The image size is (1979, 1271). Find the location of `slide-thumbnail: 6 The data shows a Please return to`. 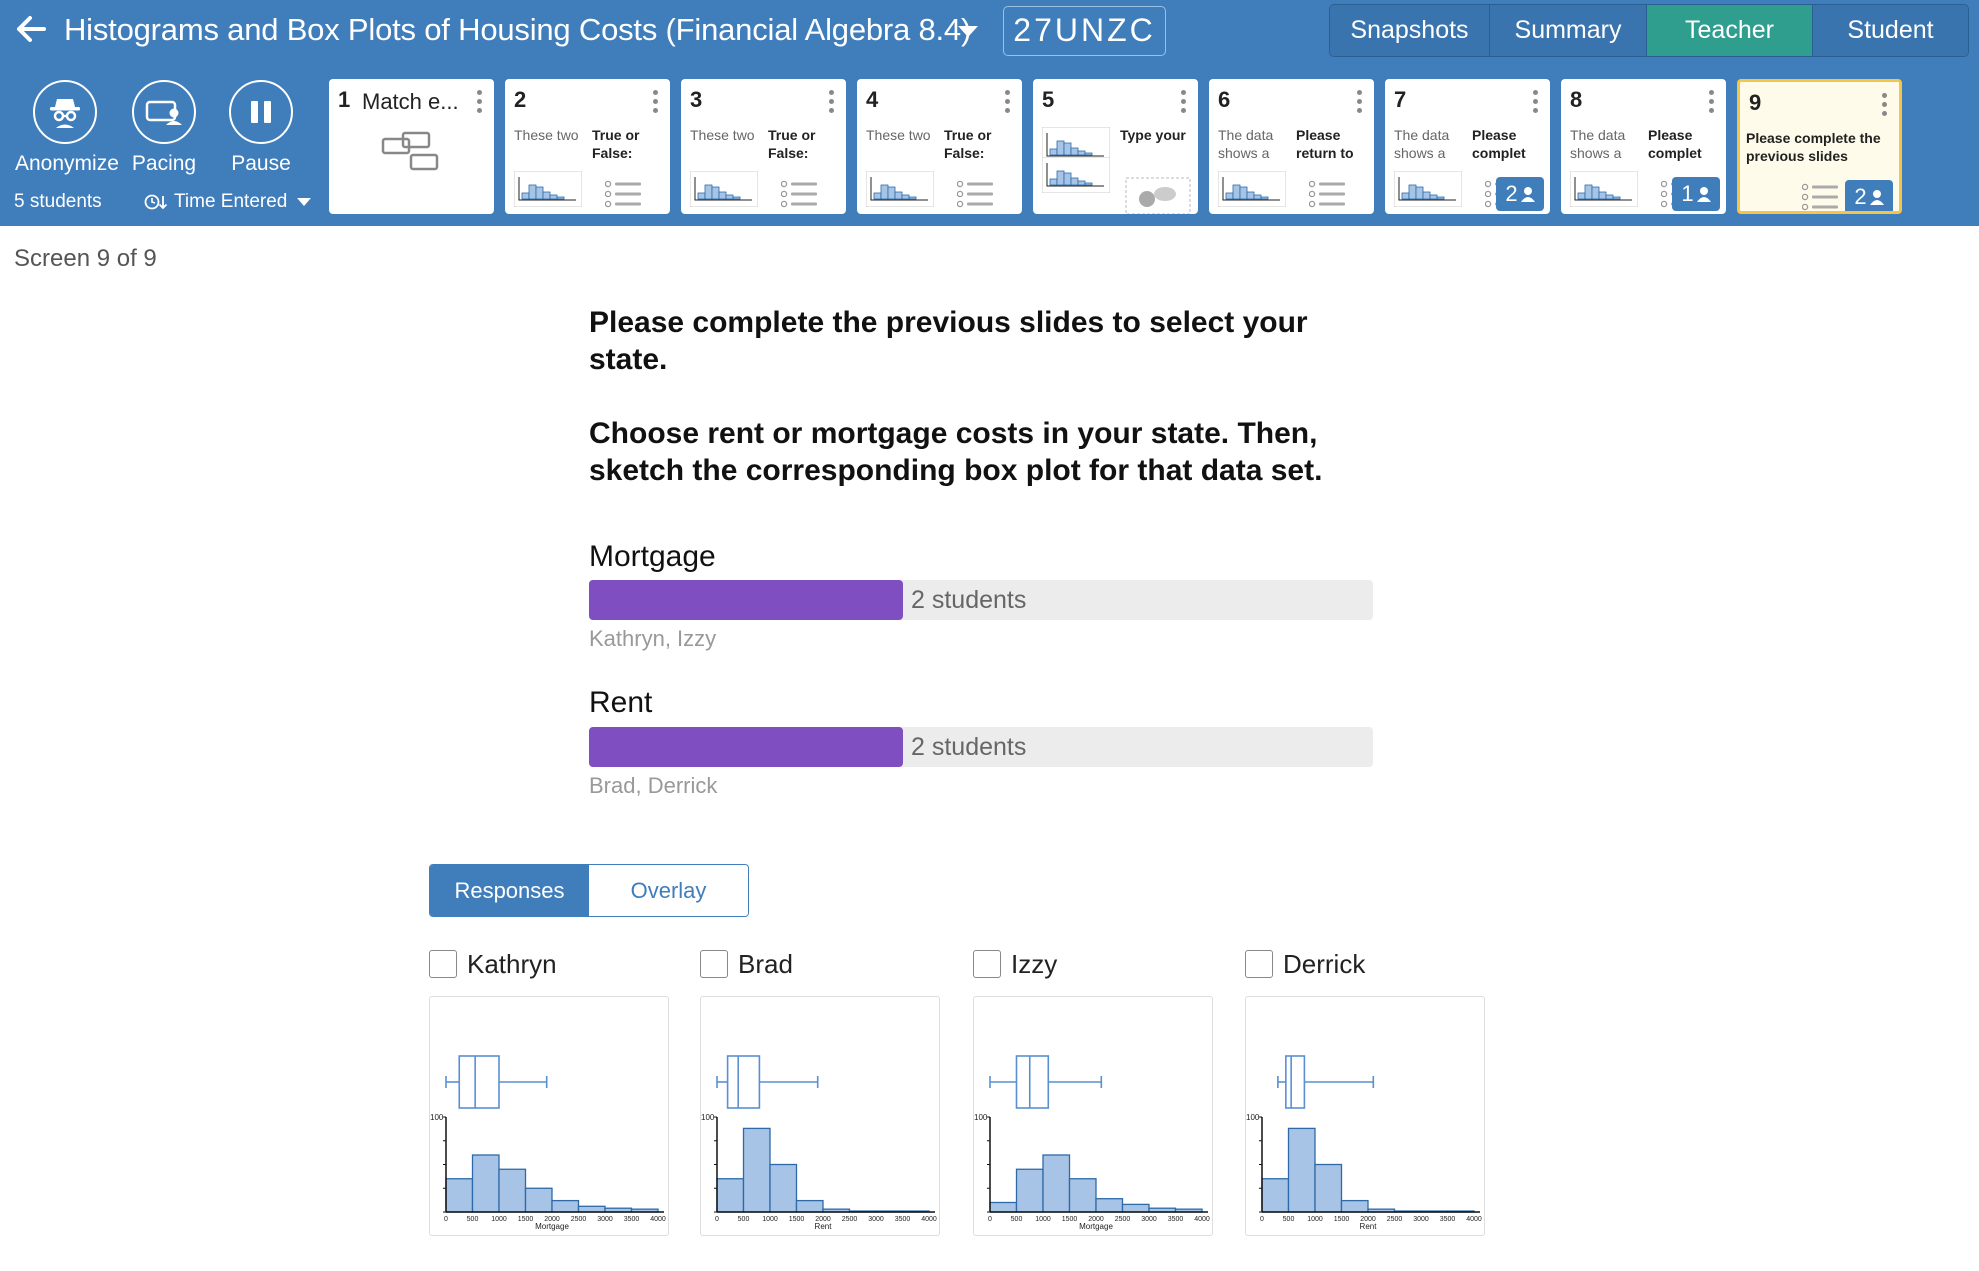

slide-thumbnail: 6 The data shows a Please return to is located at coordinates (1291, 146).